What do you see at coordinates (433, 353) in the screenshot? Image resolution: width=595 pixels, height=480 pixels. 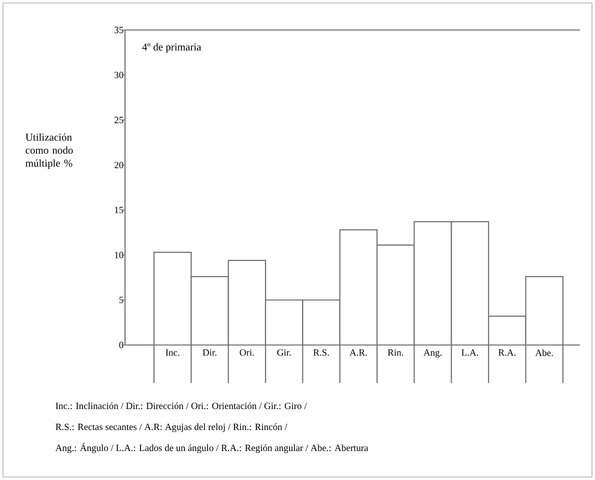 I see `x-tick-label: Ang.` at bounding box center [433, 353].